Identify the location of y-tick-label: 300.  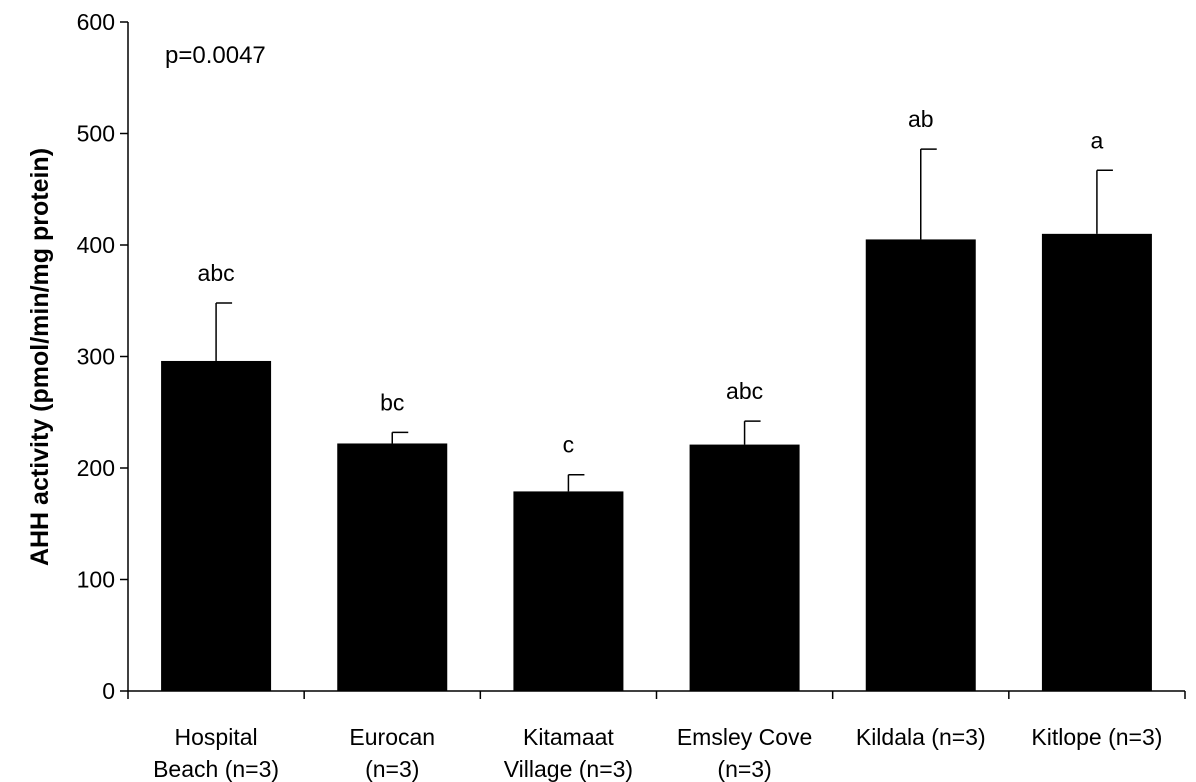
(96, 357).